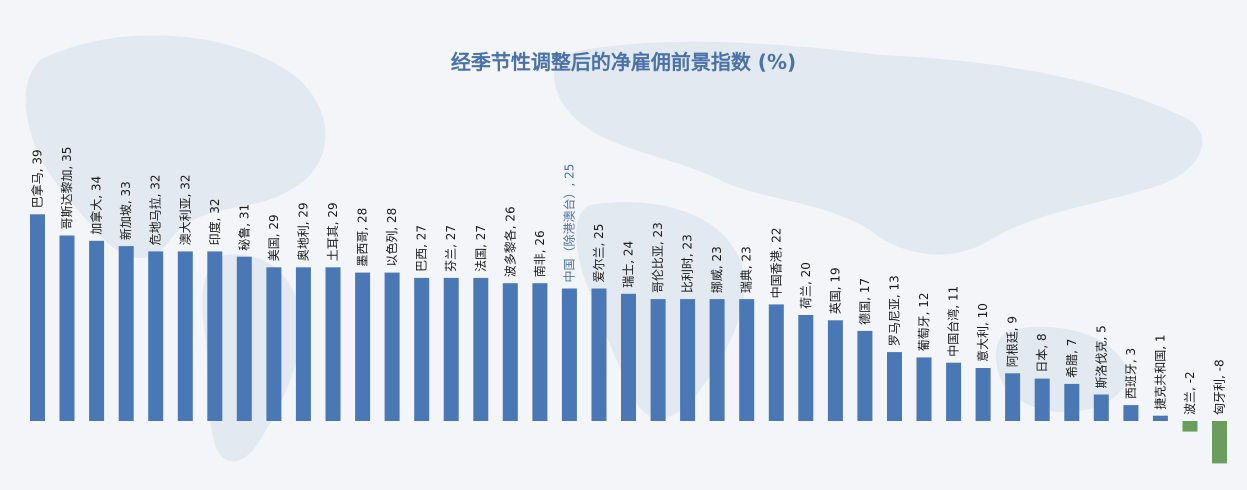  What do you see at coordinates (623, 62) in the screenshot?
I see `chart-title: 经季节性调整后的净雇佣前景指数 (%)` at bounding box center [623, 62].